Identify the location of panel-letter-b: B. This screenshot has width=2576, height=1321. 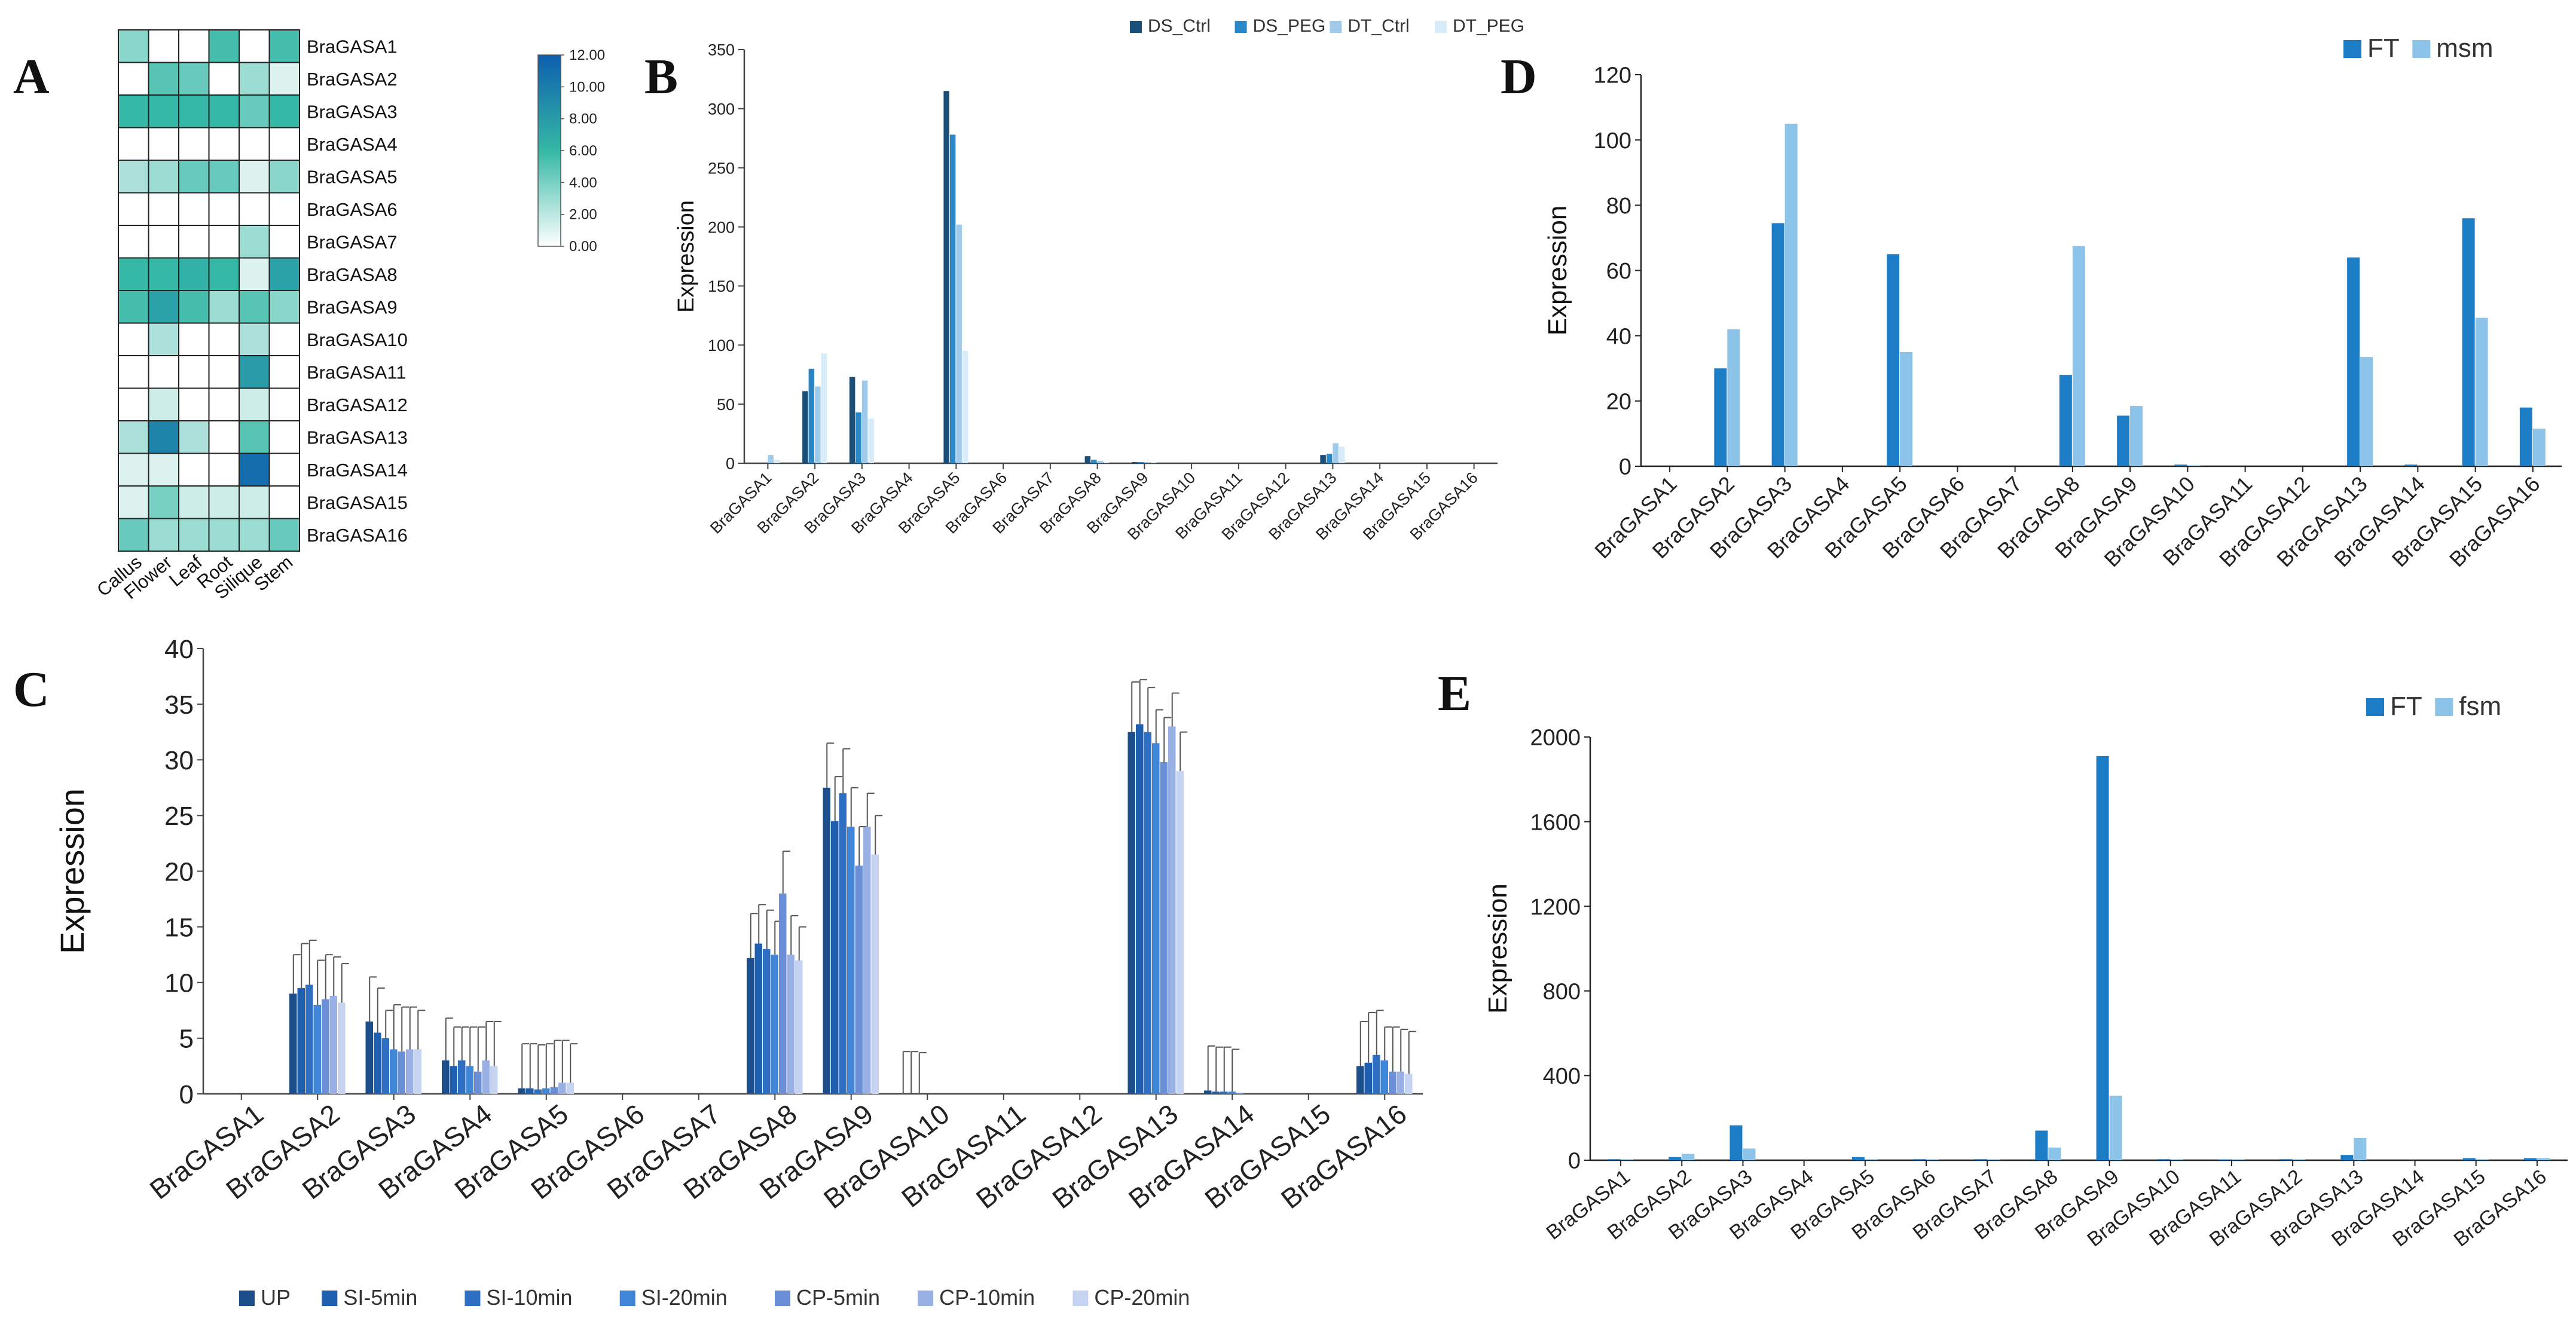
(661, 77).